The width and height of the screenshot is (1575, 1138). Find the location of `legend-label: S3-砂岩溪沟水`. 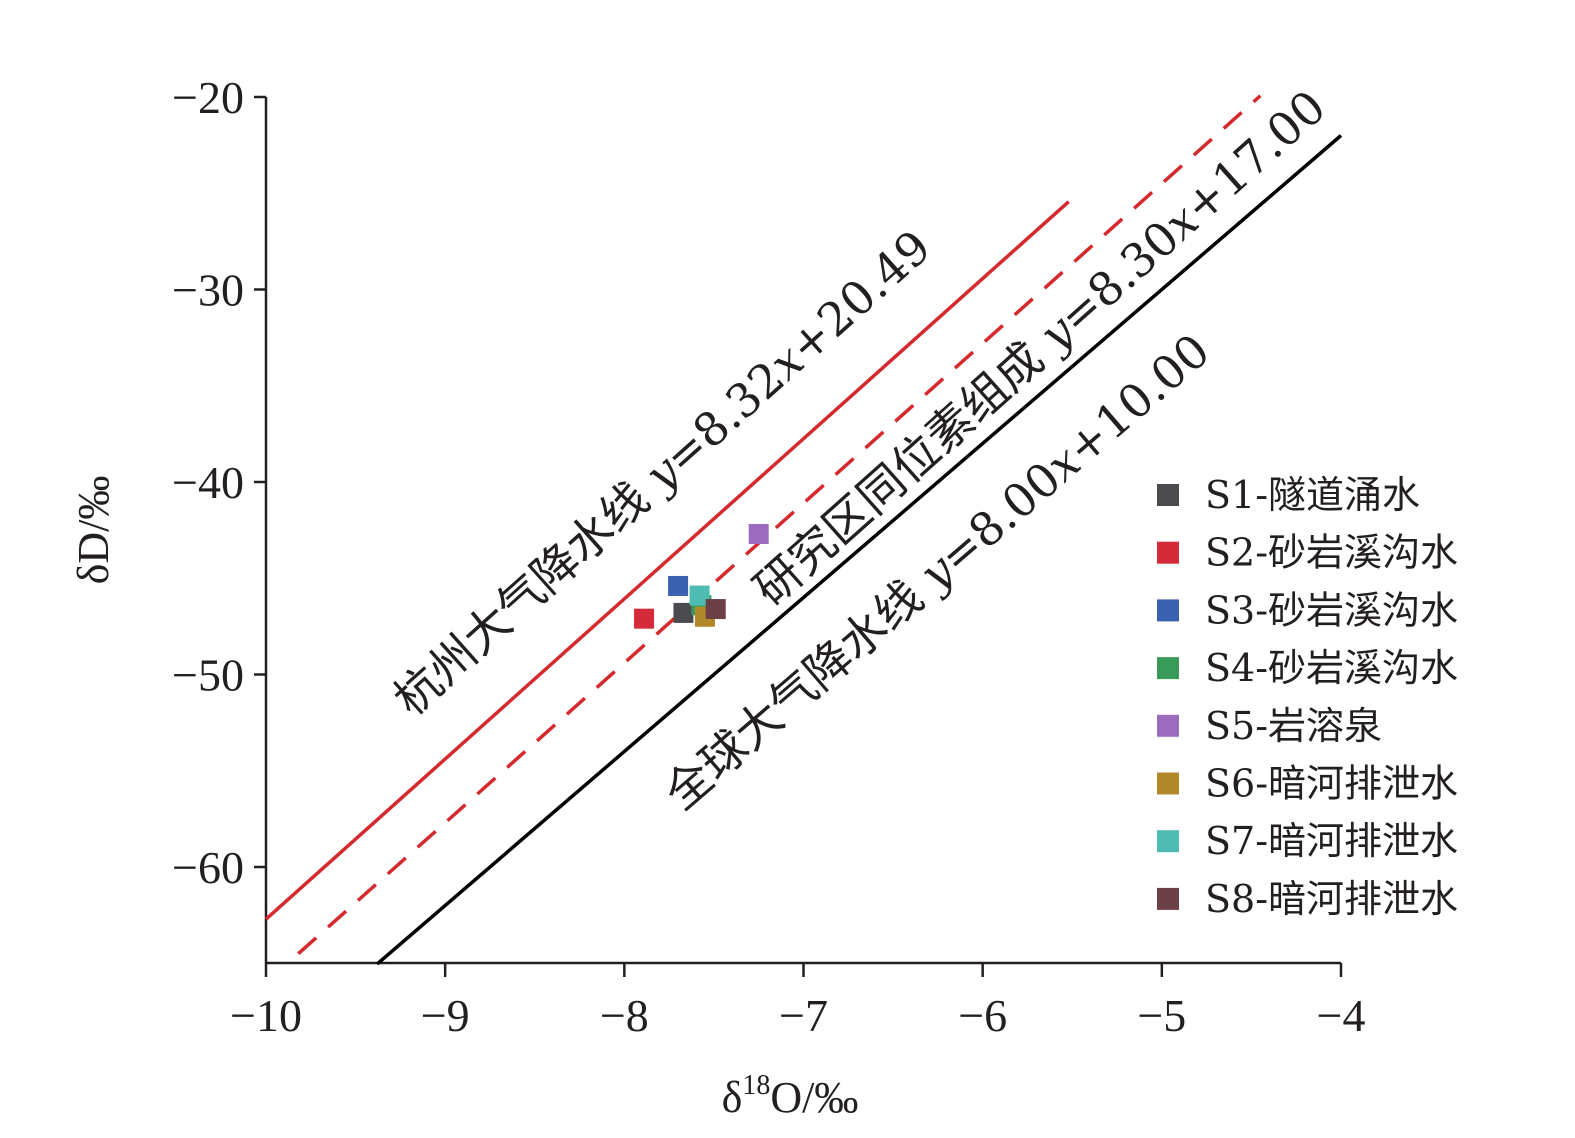

legend-label: S3-砂岩溪沟水 is located at coordinates (1331, 610).